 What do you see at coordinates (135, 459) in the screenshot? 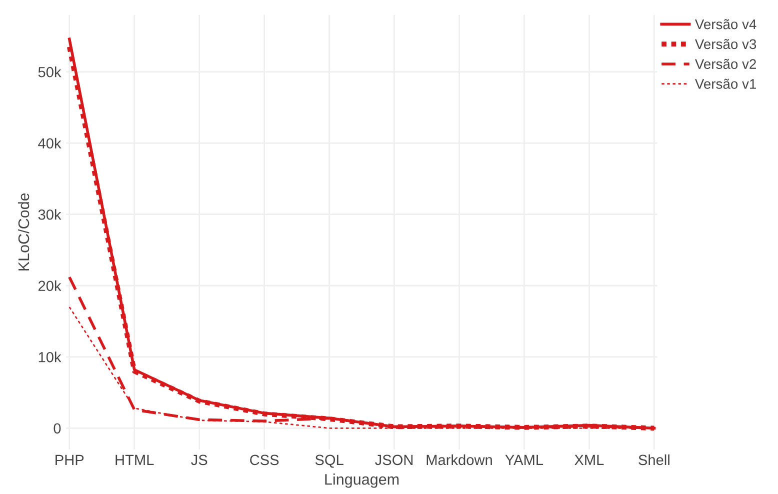
I see `x-tick-label: HTML` at bounding box center [135, 459].